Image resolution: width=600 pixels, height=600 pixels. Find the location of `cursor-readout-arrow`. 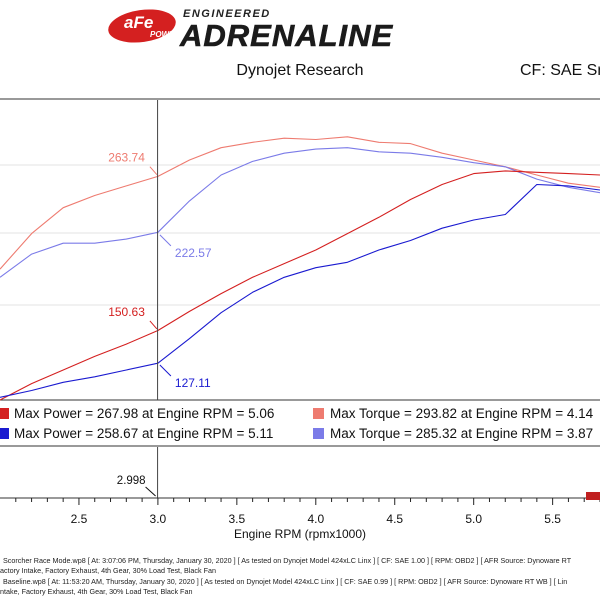

cursor-readout-arrow is located at coordinates (150, 491).